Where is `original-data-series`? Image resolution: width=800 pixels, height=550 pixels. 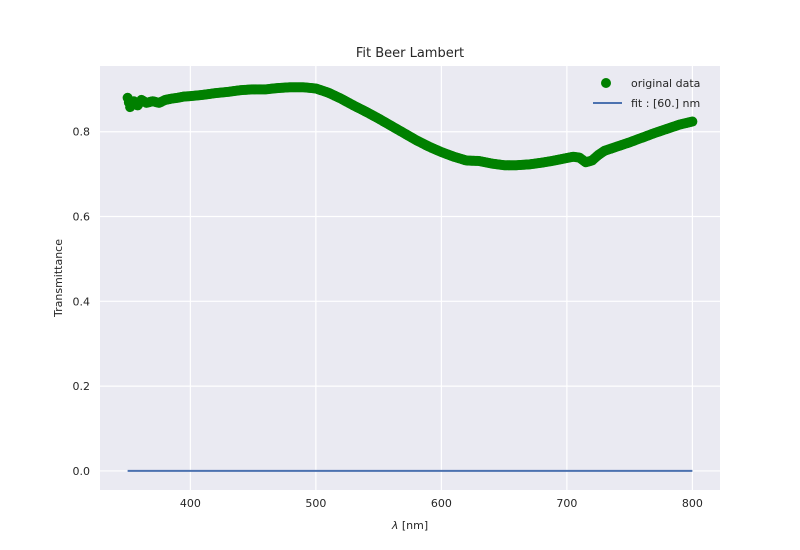
original-data-series is located at coordinates (410, 126).